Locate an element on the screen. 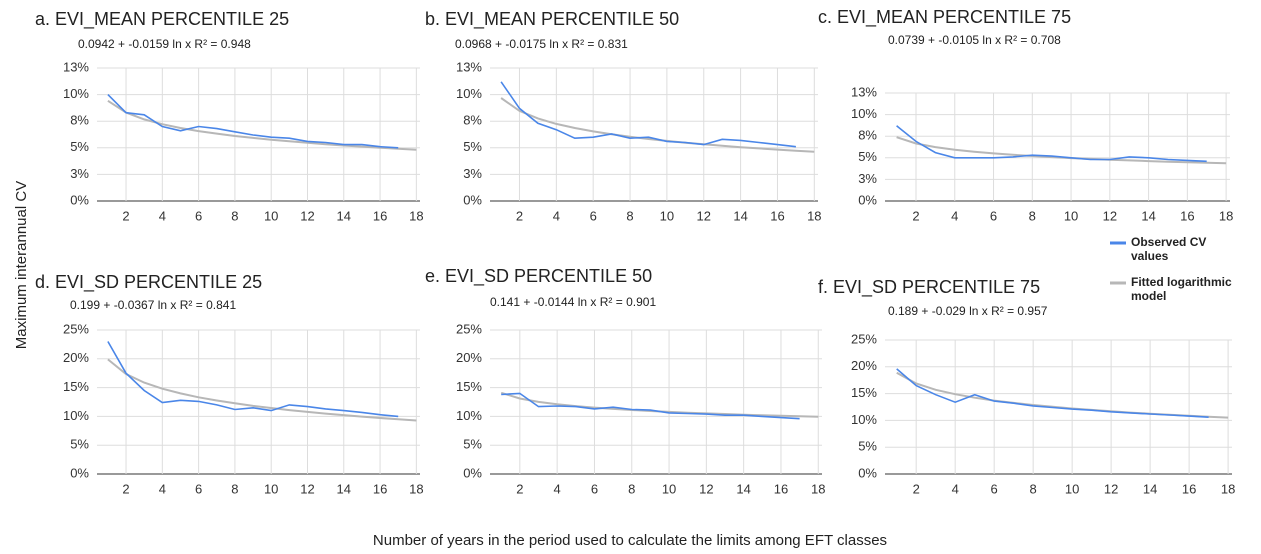  chart-title: e. EVI_SD PERCENTILE 50 is located at coordinates (538, 276).